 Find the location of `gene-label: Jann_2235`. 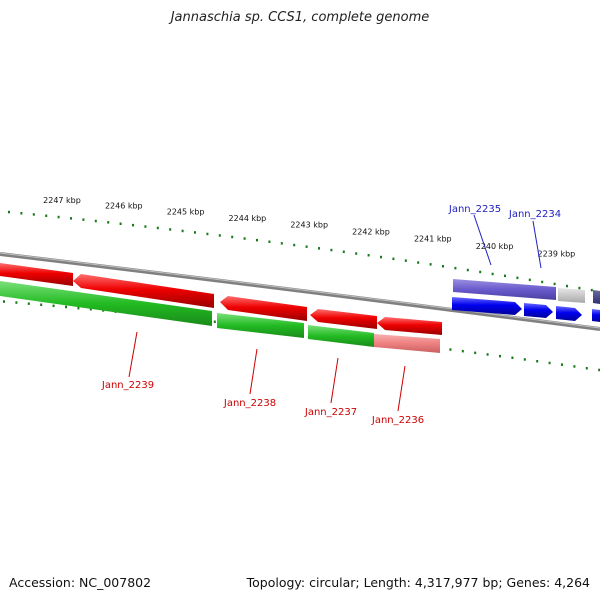

gene-label: Jann_2235 is located at coordinates (474, 209).